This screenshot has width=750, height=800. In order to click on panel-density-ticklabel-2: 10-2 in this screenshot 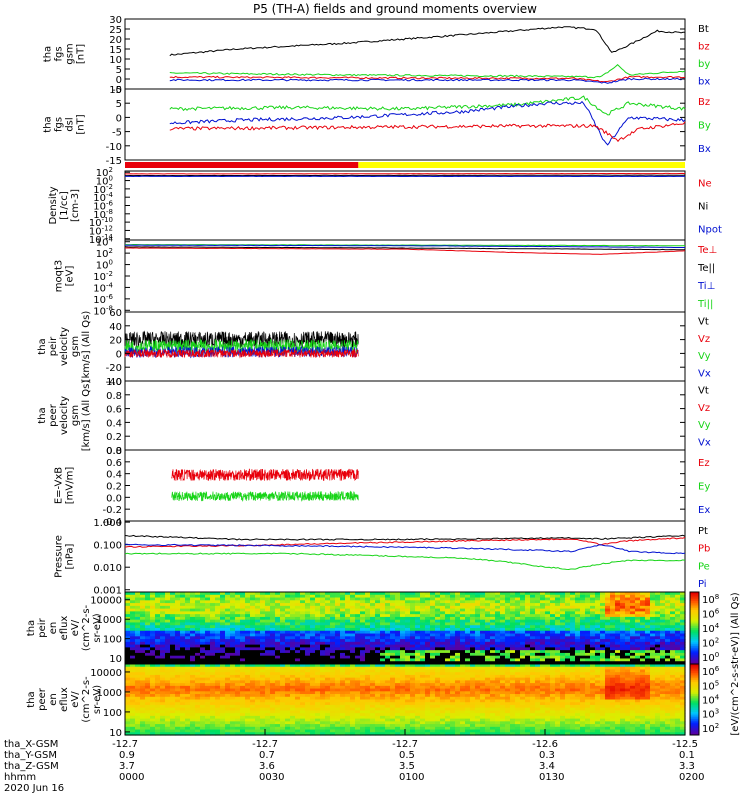, I will do `click(103, 189)`.